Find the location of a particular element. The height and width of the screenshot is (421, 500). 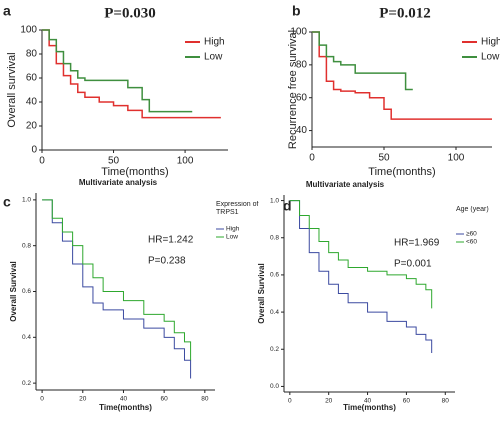

legend-title: Expression of TRPS1 is located at coordinates (237, 208).